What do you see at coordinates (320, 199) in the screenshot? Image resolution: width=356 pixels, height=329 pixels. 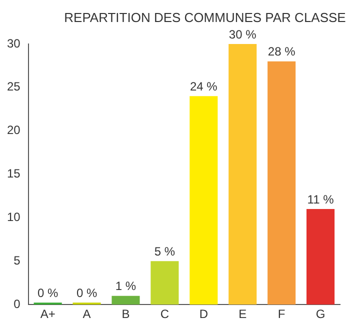 I see `data-label: 11 %` at bounding box center [320, 199].